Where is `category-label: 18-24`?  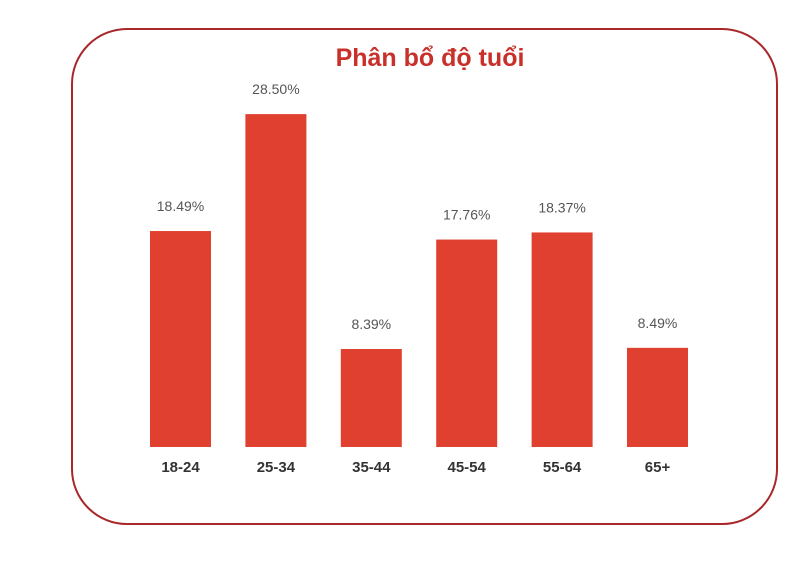 category-label: 18-24 is located at coordinates (180, 467).